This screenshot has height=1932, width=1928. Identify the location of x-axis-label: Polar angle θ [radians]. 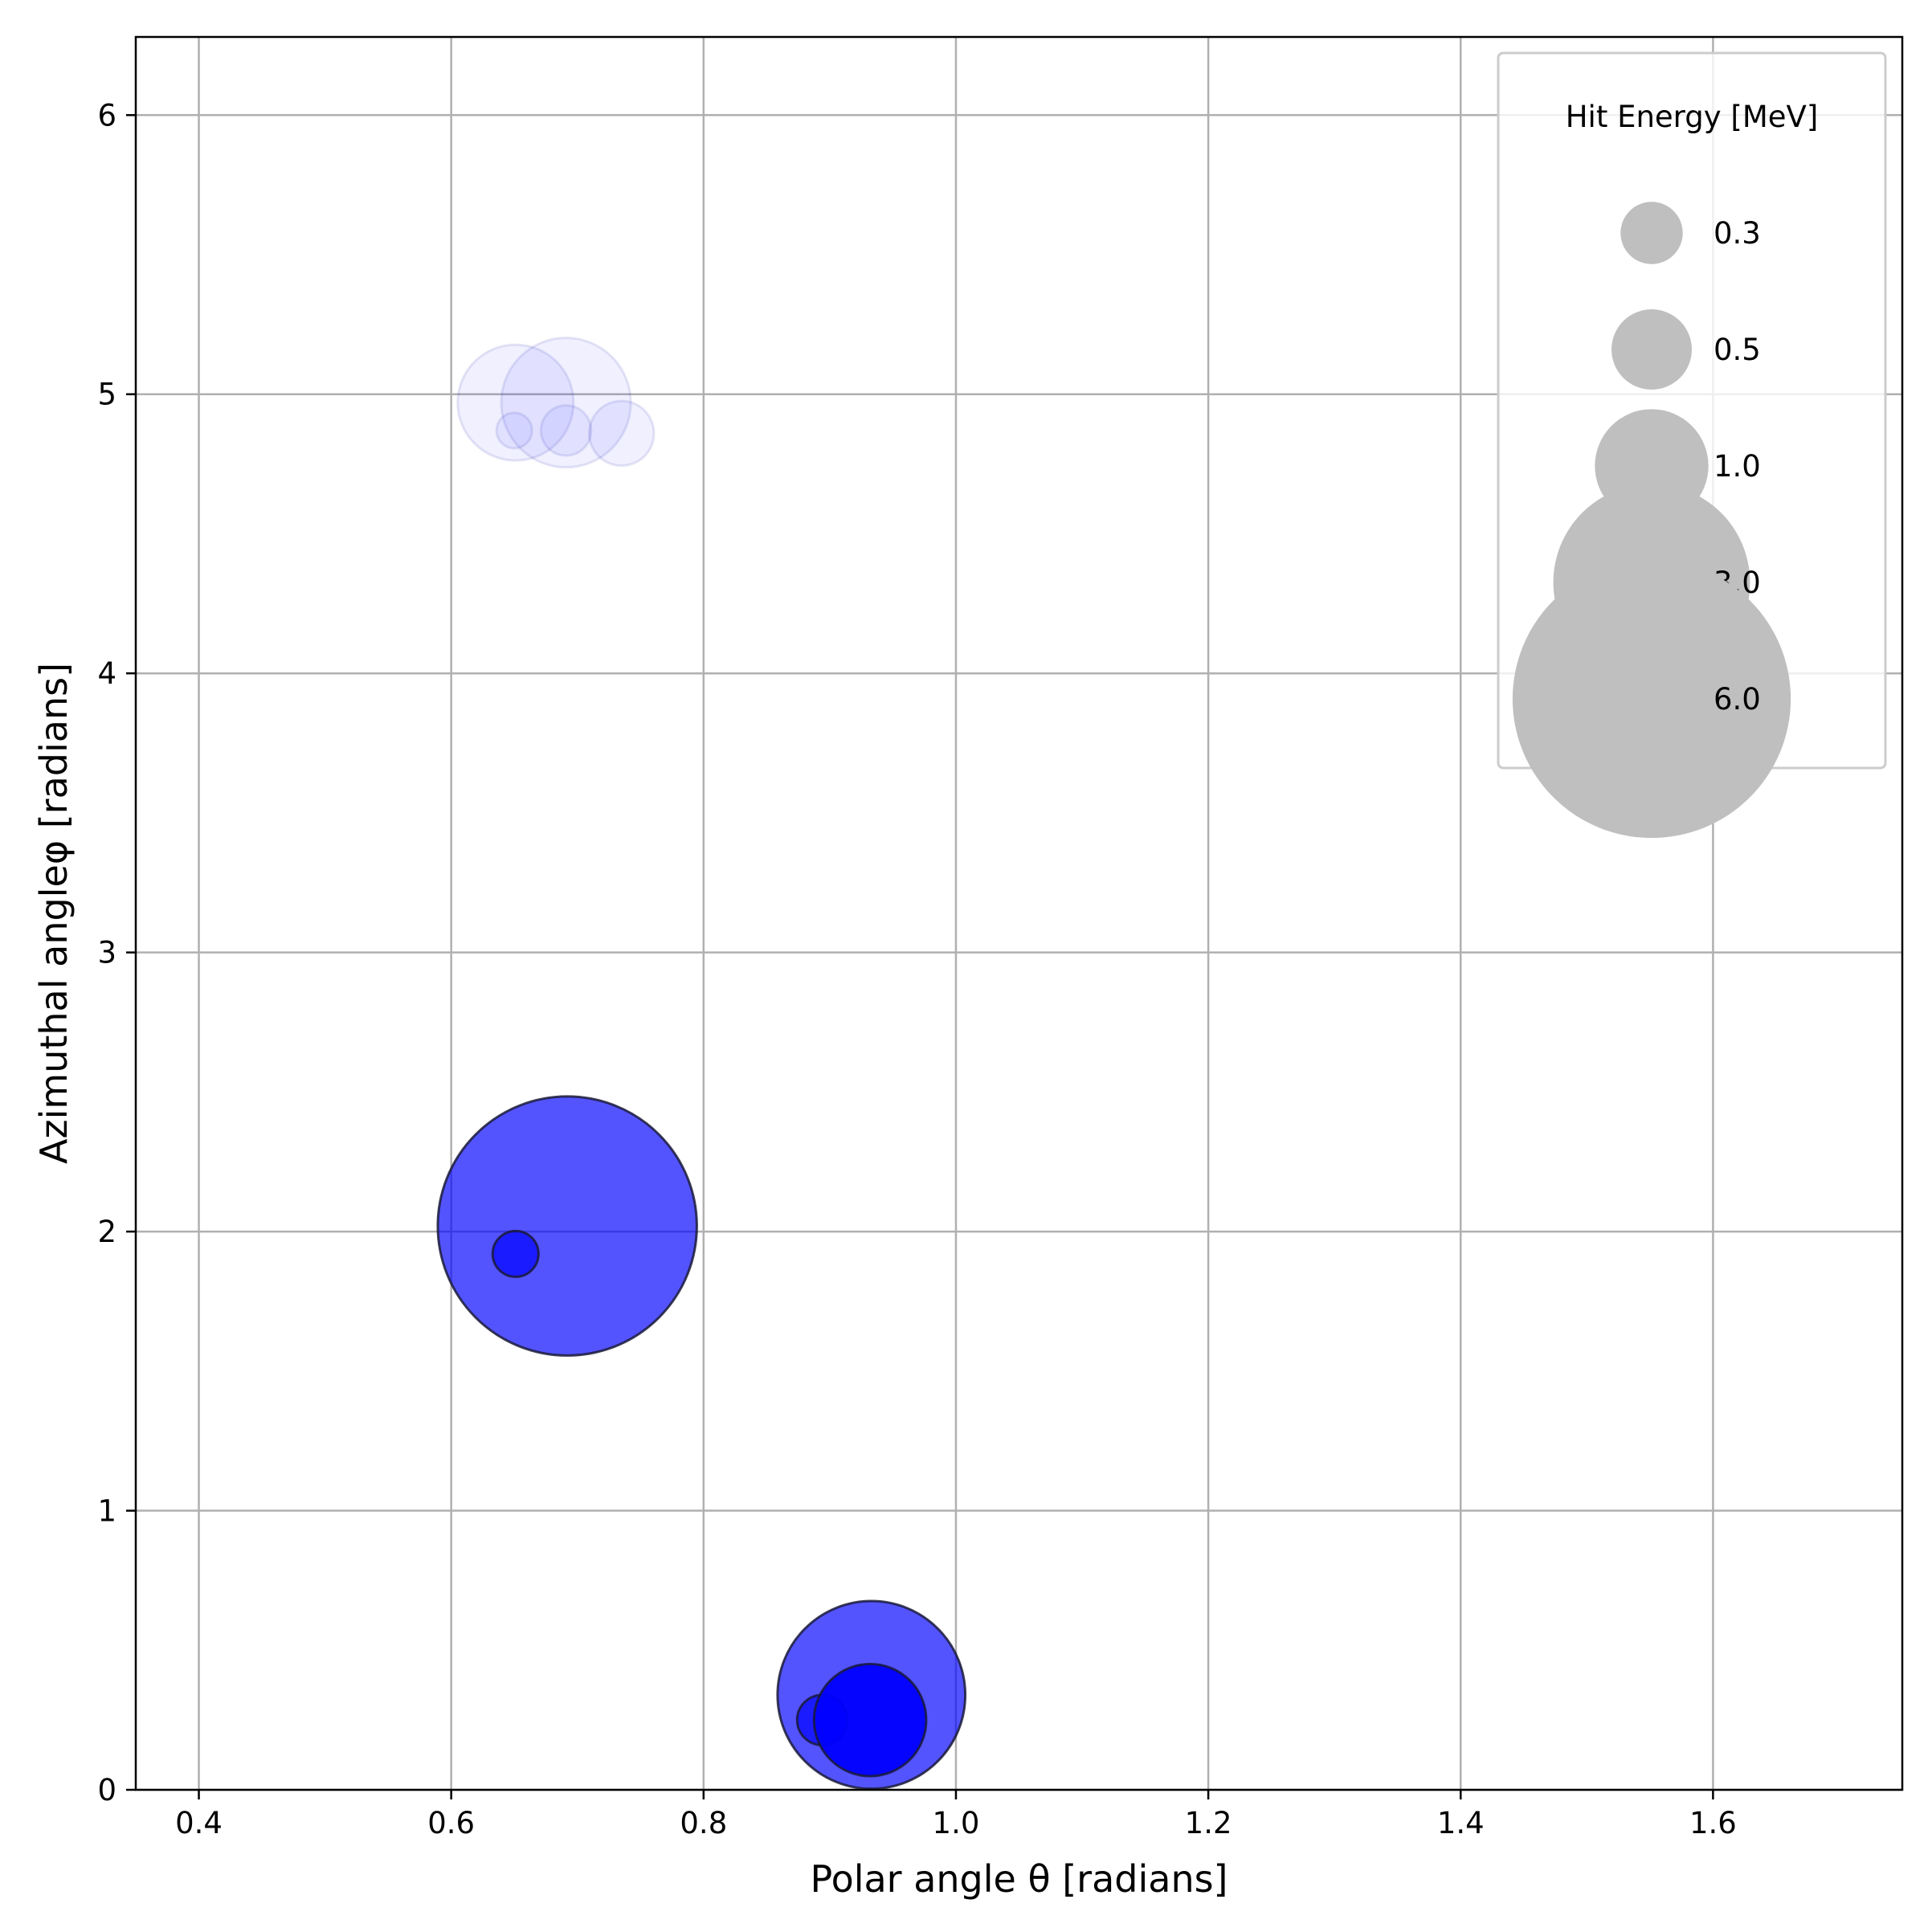
(1018, 1879).